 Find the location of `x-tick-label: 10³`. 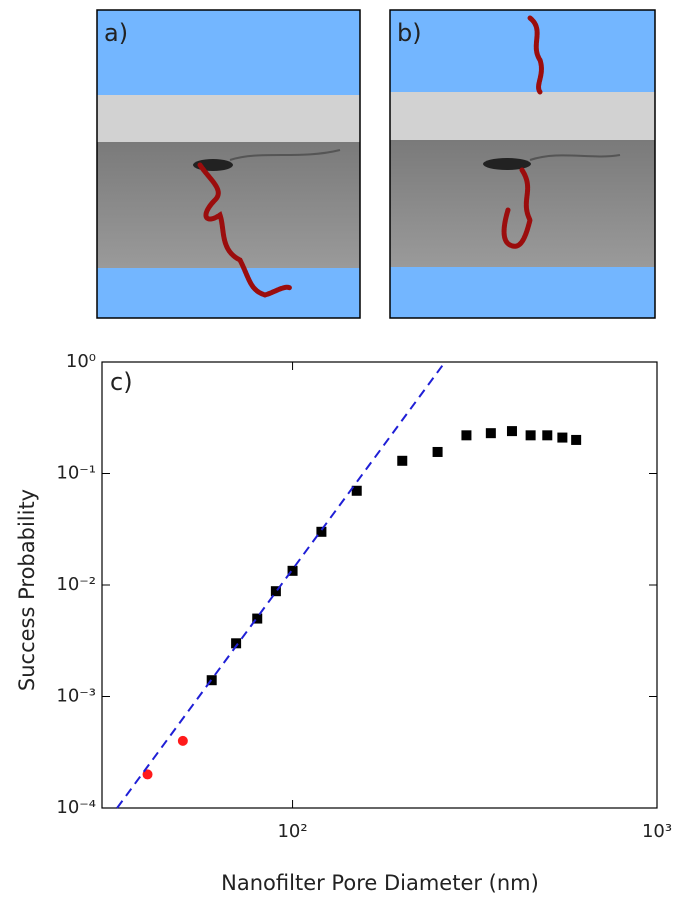

x-tick-label: 10³ is located at coordinates (657, 831).